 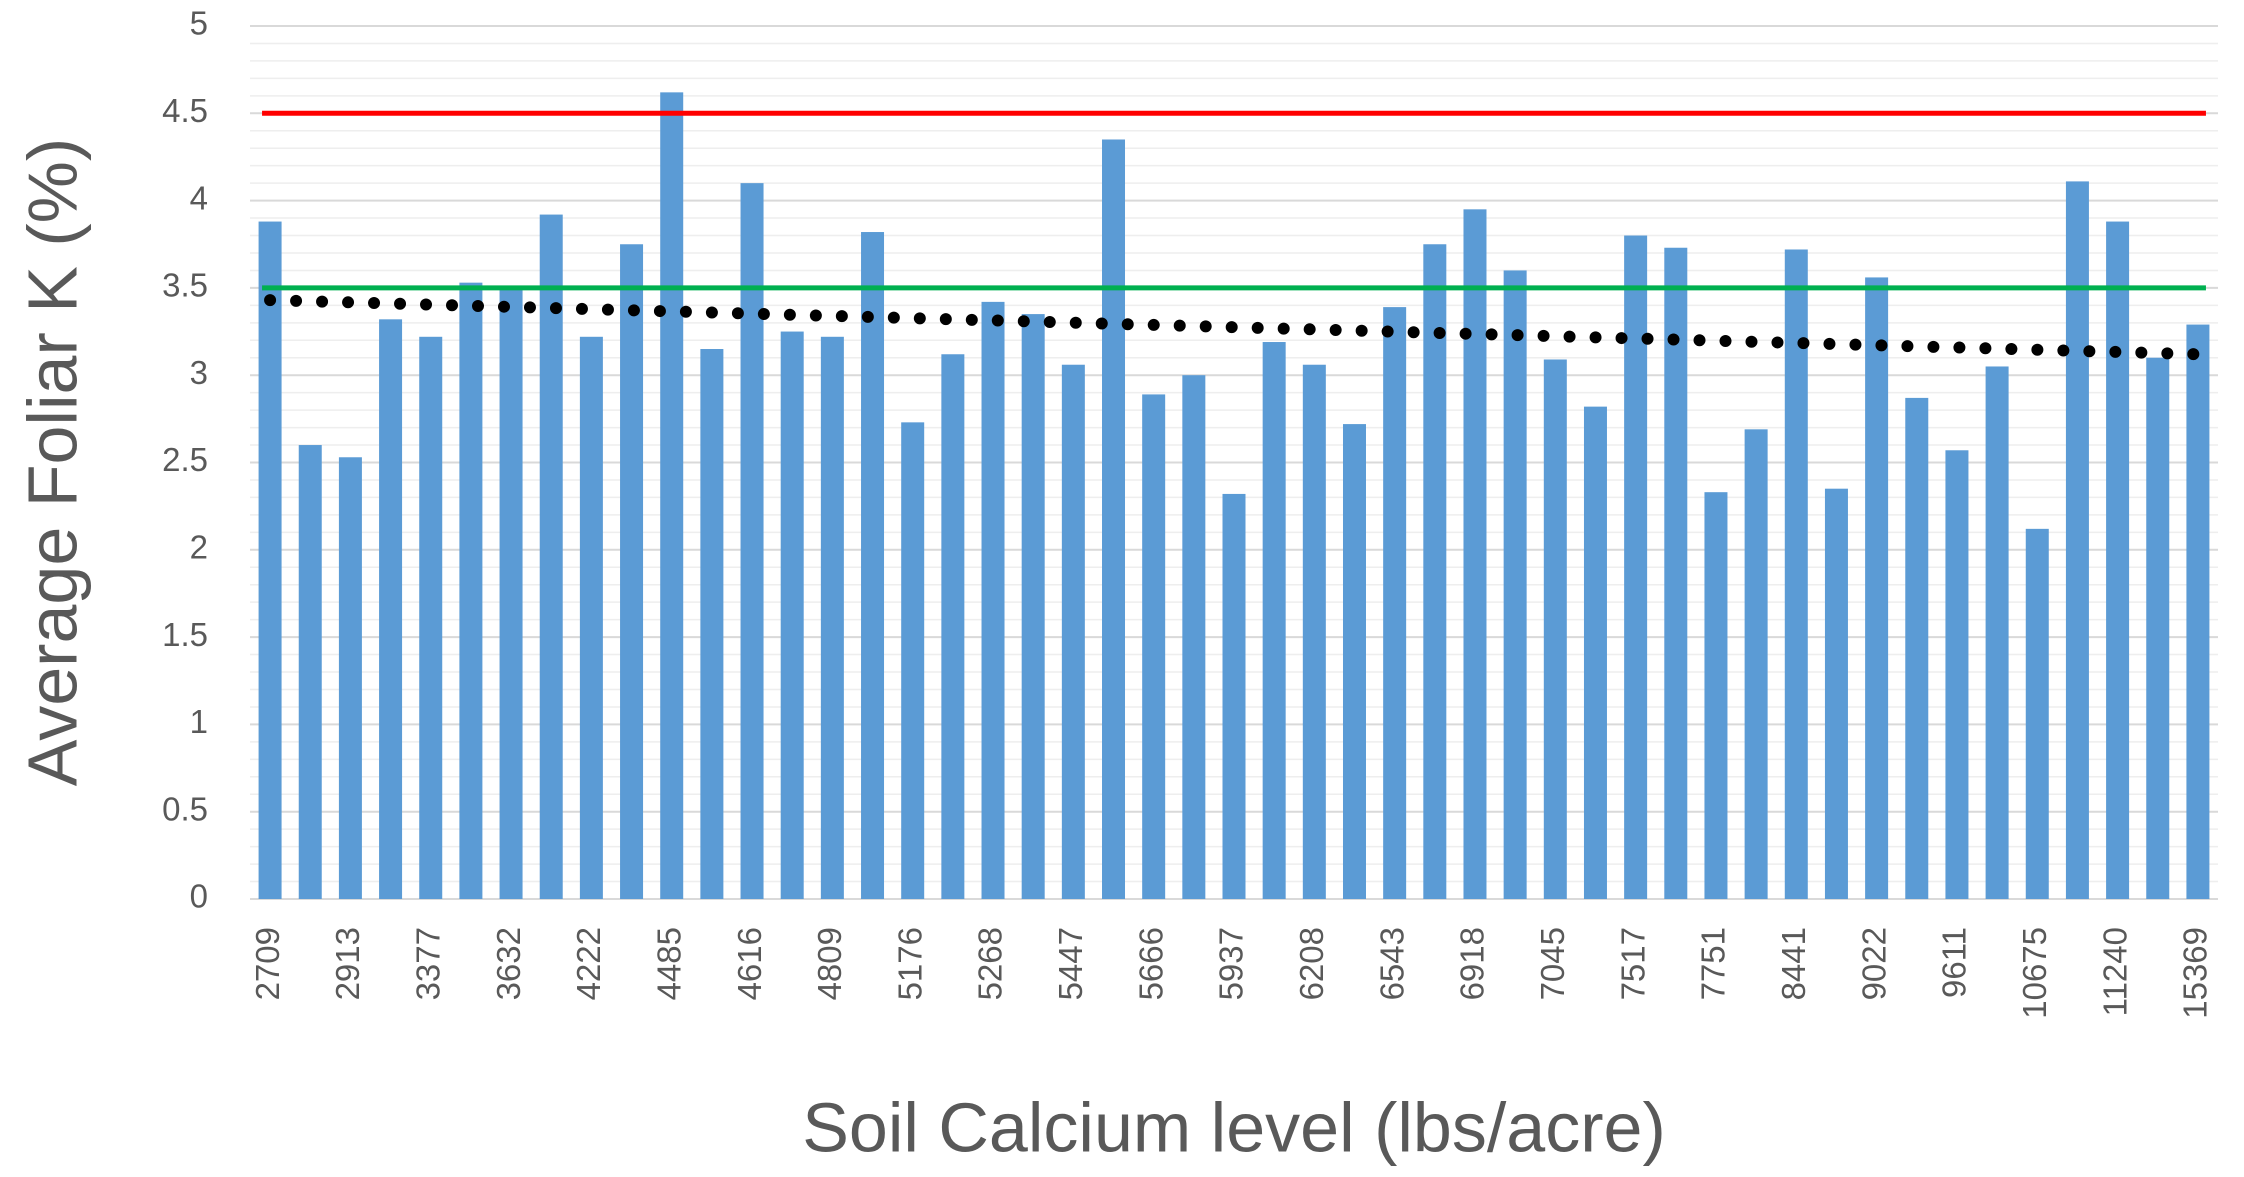 What do you see at coordinates (427, 963) in the screenshot?
I see `x-tick-label: 3377` at bounding box center [427, 963].